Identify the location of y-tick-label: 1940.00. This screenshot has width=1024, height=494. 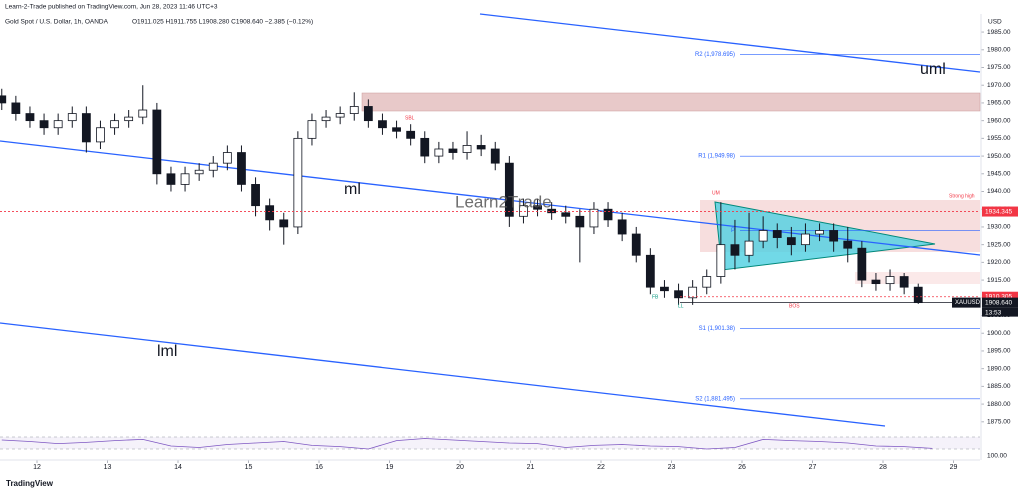
(999, 191).